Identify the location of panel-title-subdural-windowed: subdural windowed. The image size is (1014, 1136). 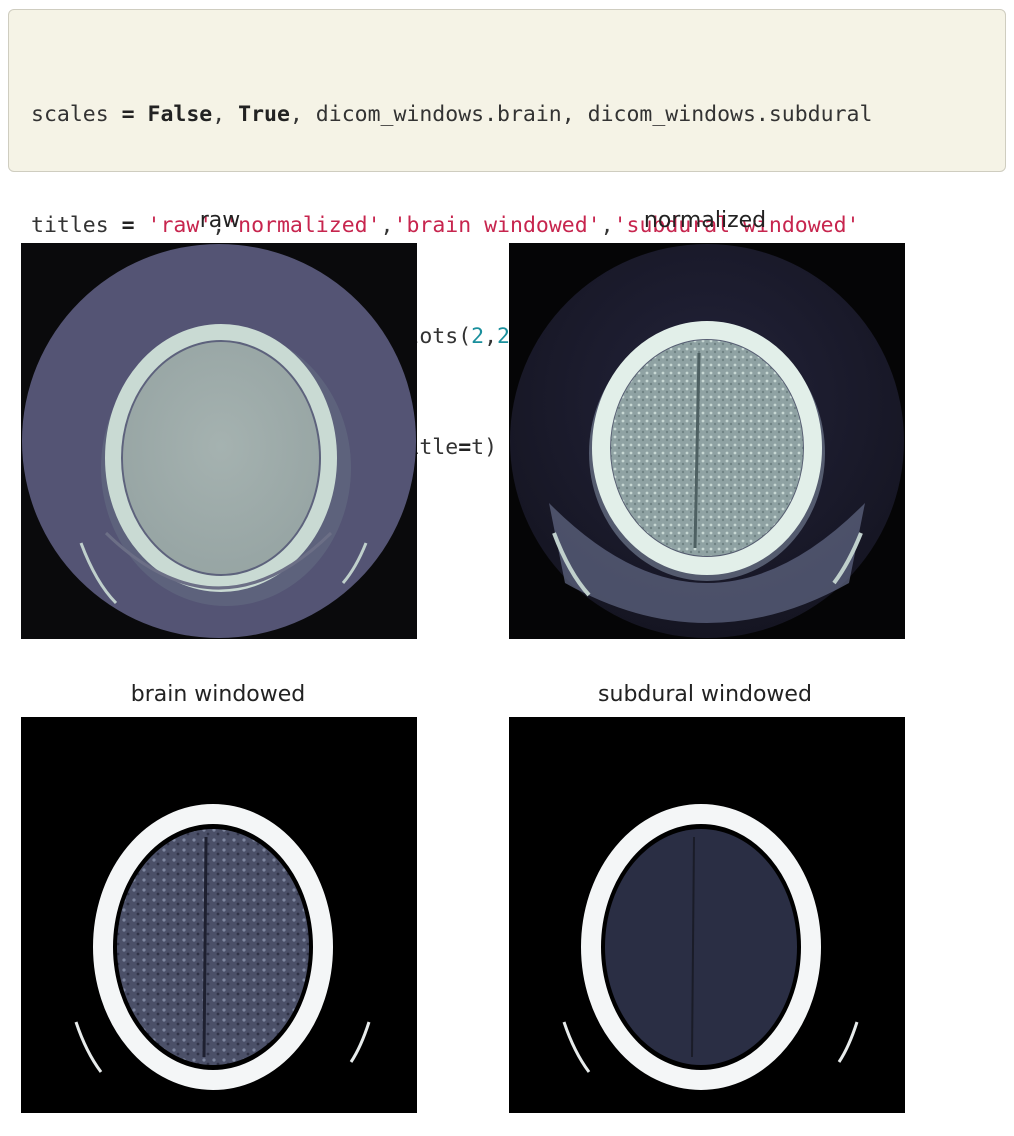
(705, 694).